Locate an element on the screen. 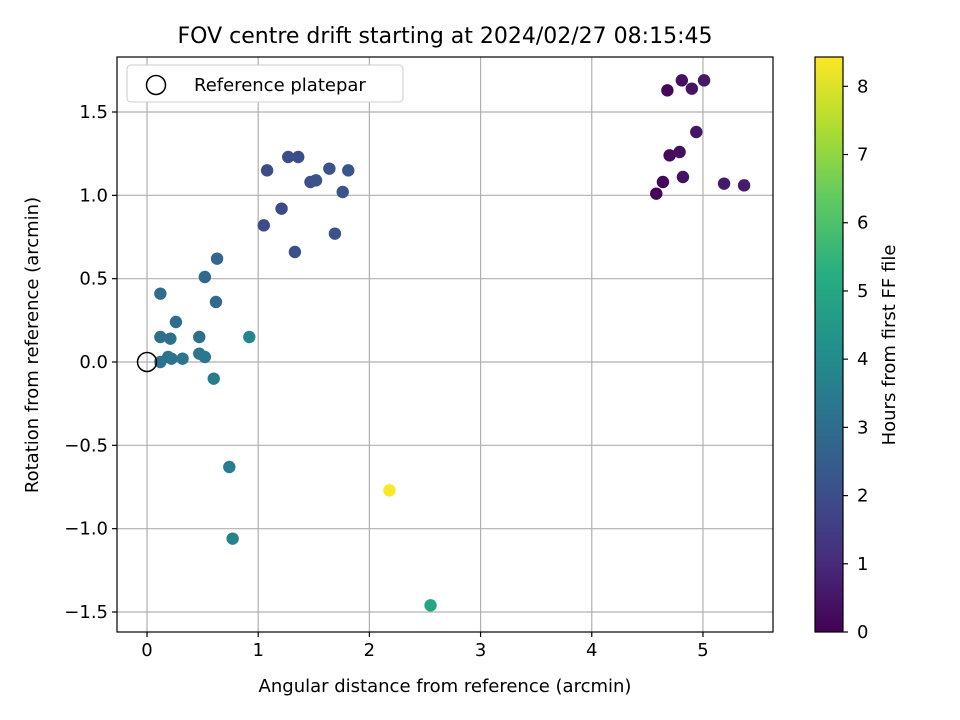  colorbar-tick-label: 7 is located at coordinates (862, 155).